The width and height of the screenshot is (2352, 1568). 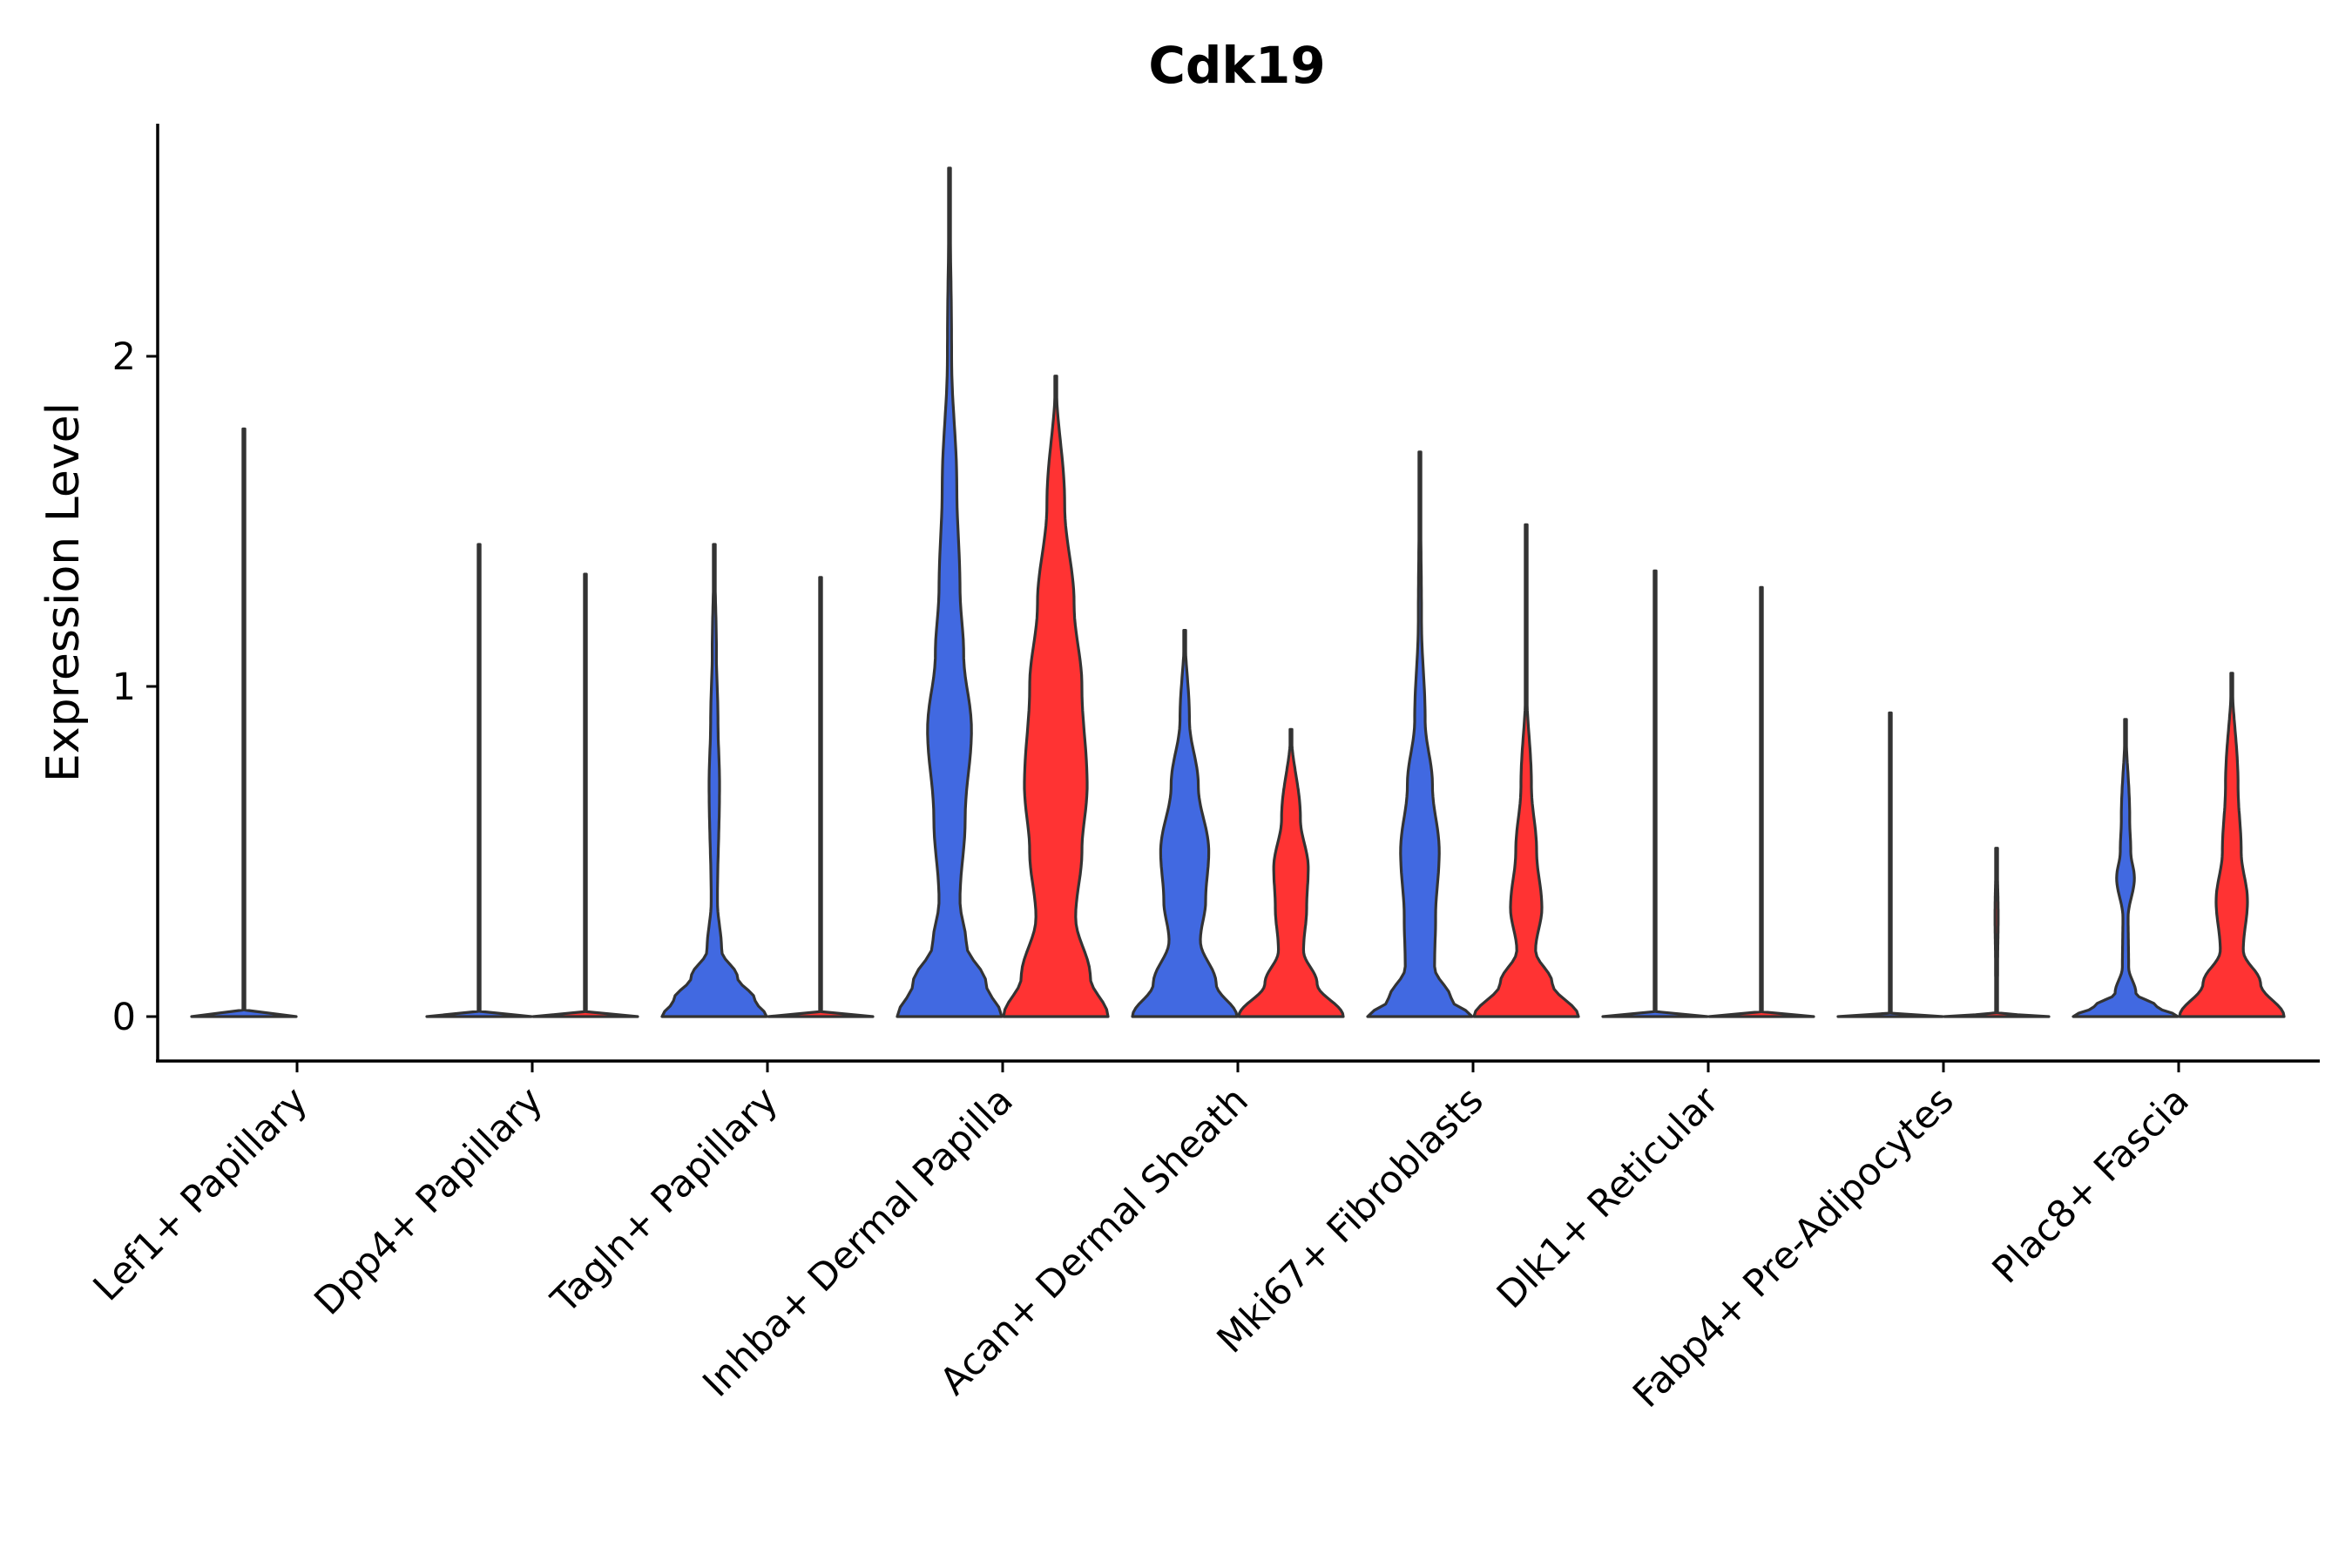 I want to click on violin-1-tagln-papillary, so click(x=714, y=780).